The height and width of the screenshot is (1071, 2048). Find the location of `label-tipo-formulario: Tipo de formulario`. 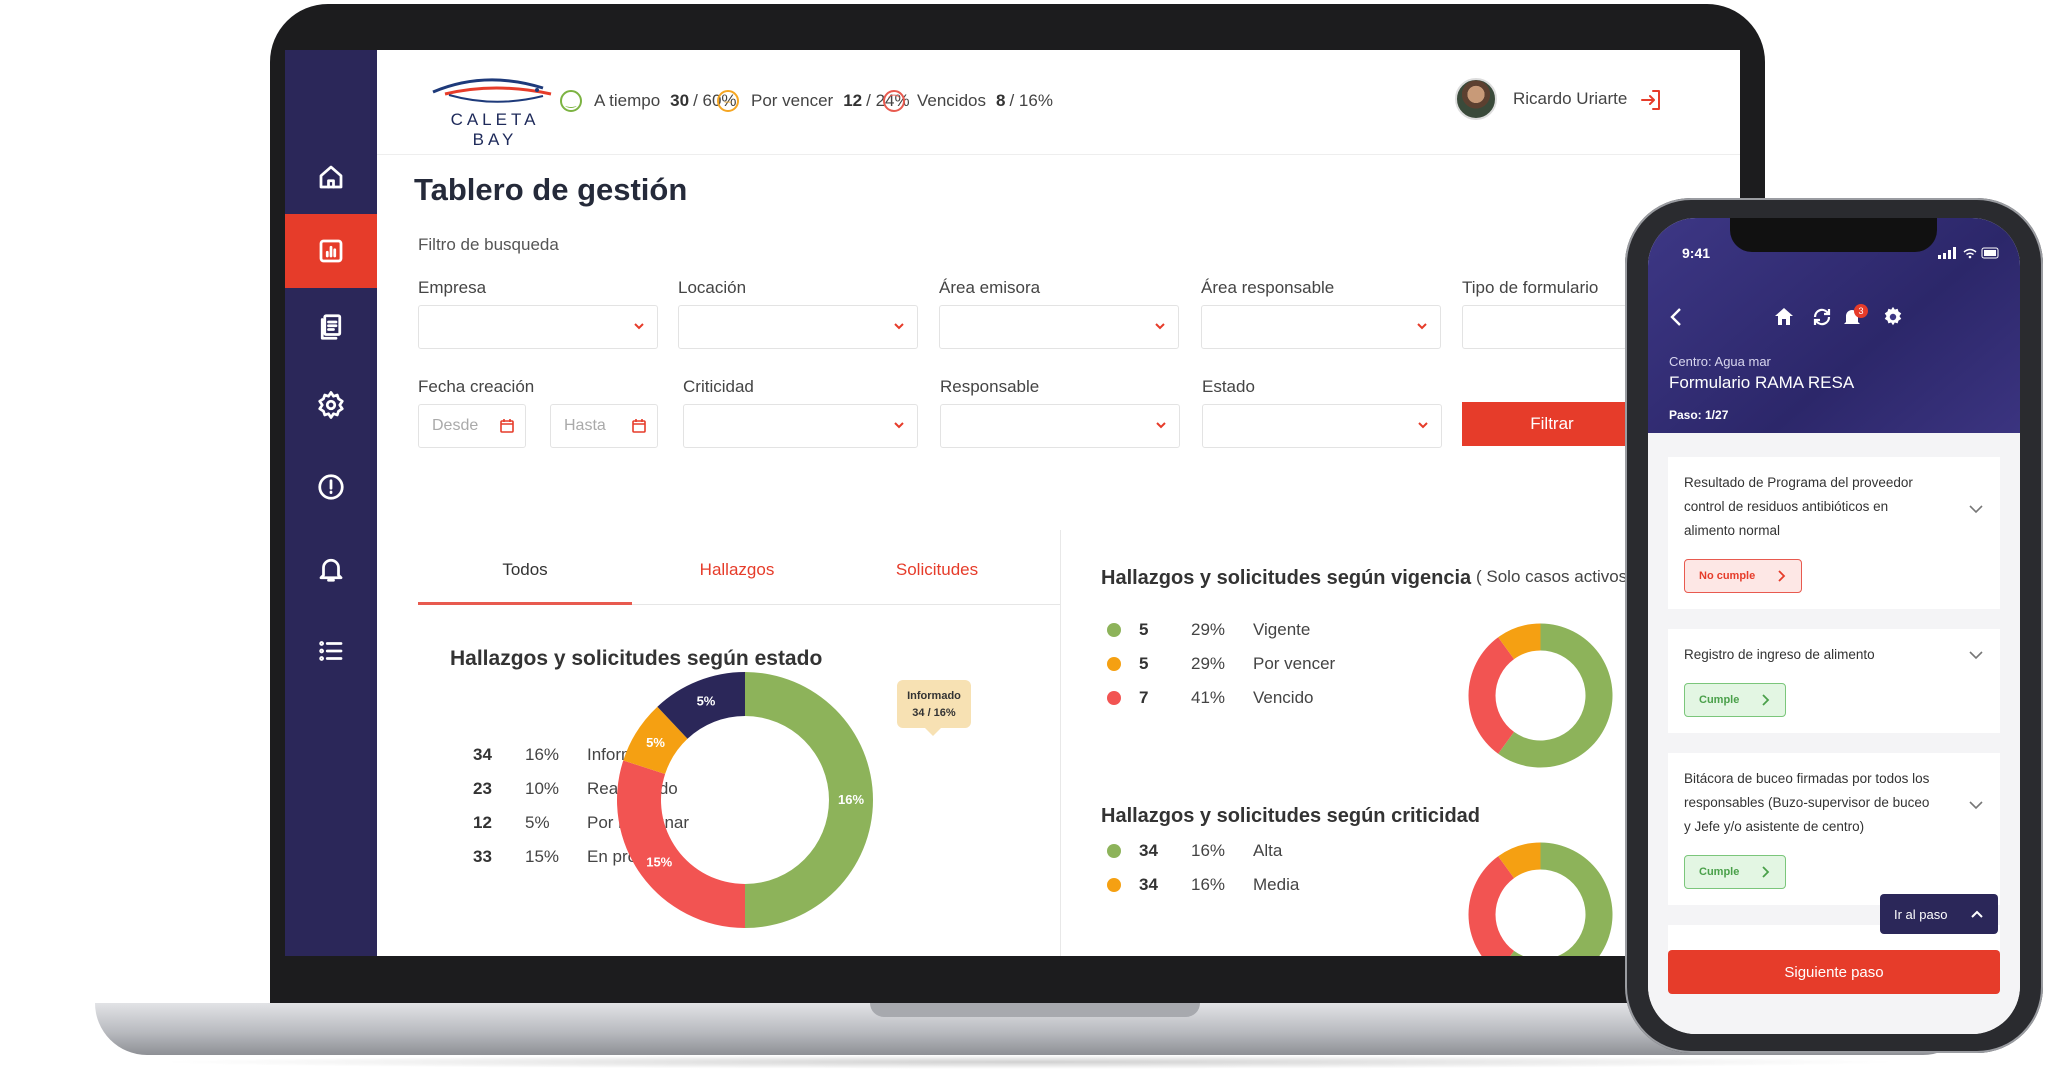

label-tipo-formulario: Tipo de formulario is located at coordinates (1530, 287).